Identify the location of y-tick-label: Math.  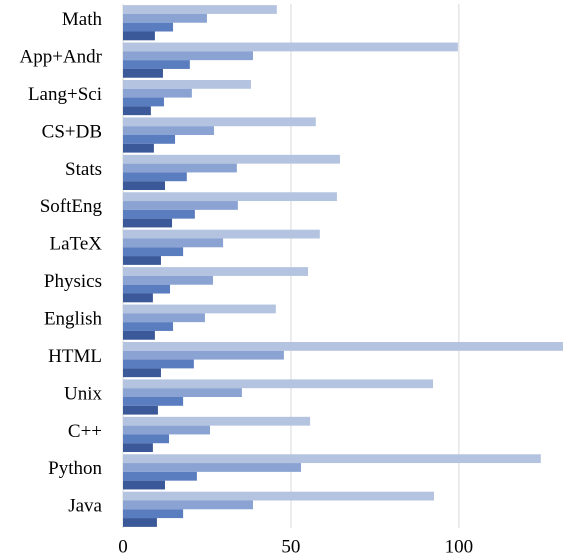
(82, 19).